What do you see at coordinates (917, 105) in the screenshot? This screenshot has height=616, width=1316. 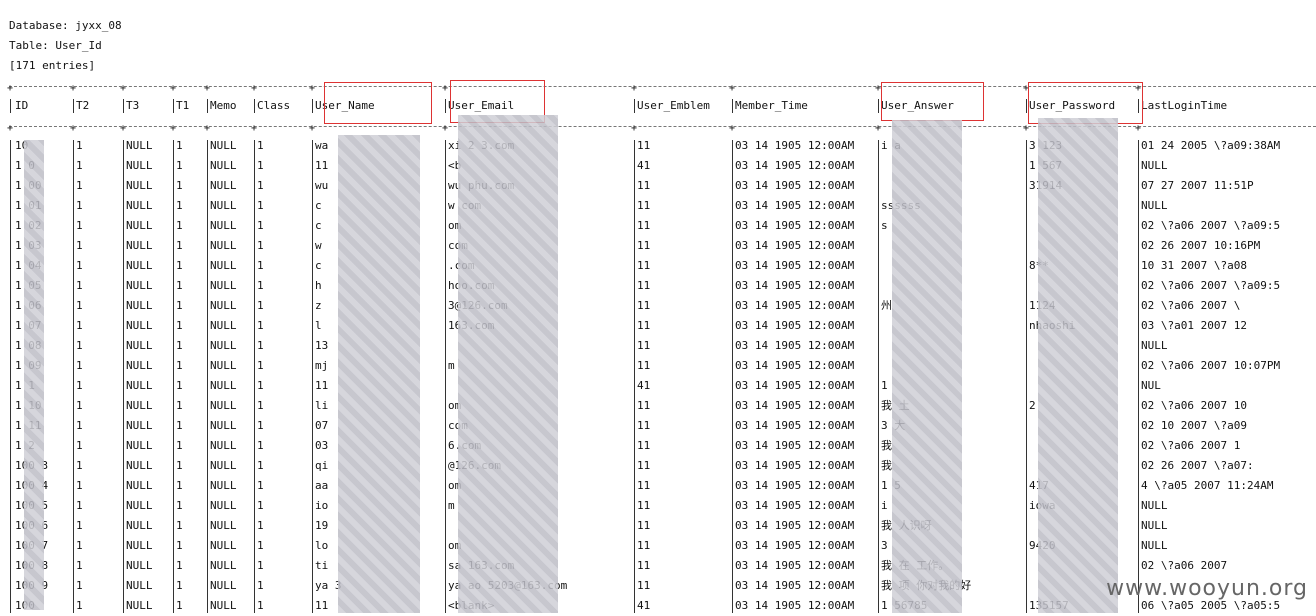 I see `column-header-user-answer: User_Answer` at bounding box center [917, 105].